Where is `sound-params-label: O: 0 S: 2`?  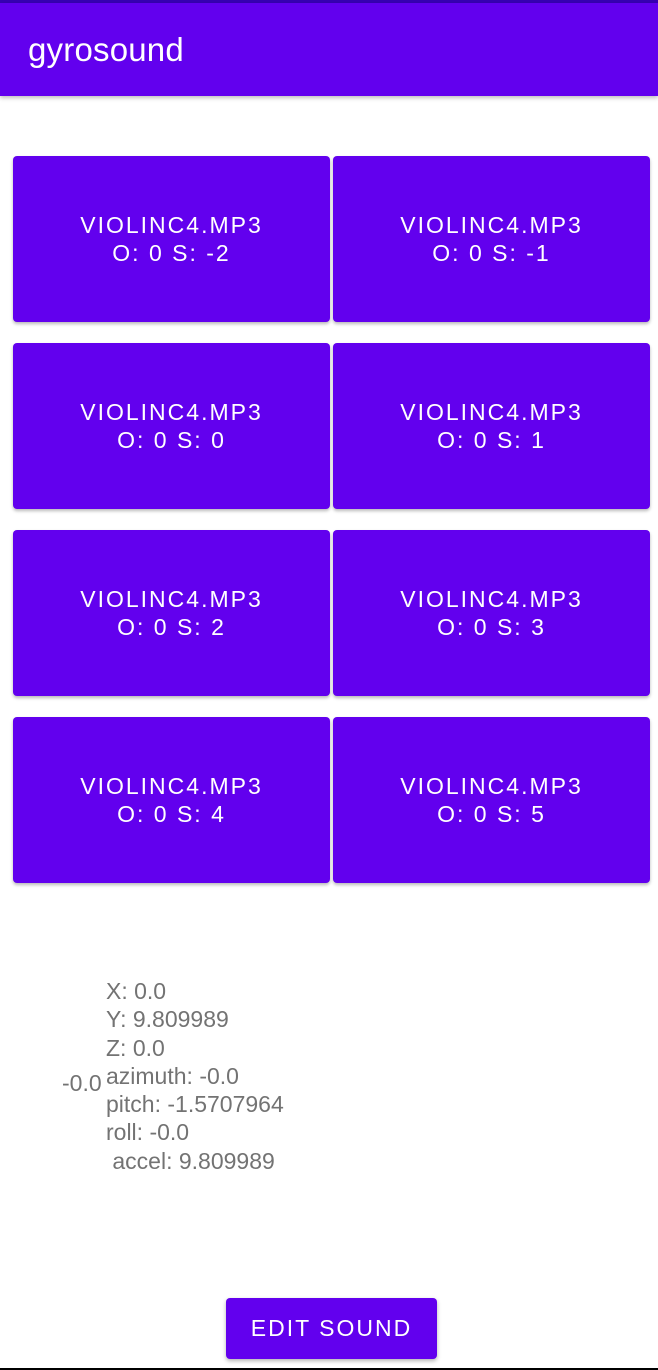
sound-params-label: O: 0 S: 2 is located at coordinates (171, 627).